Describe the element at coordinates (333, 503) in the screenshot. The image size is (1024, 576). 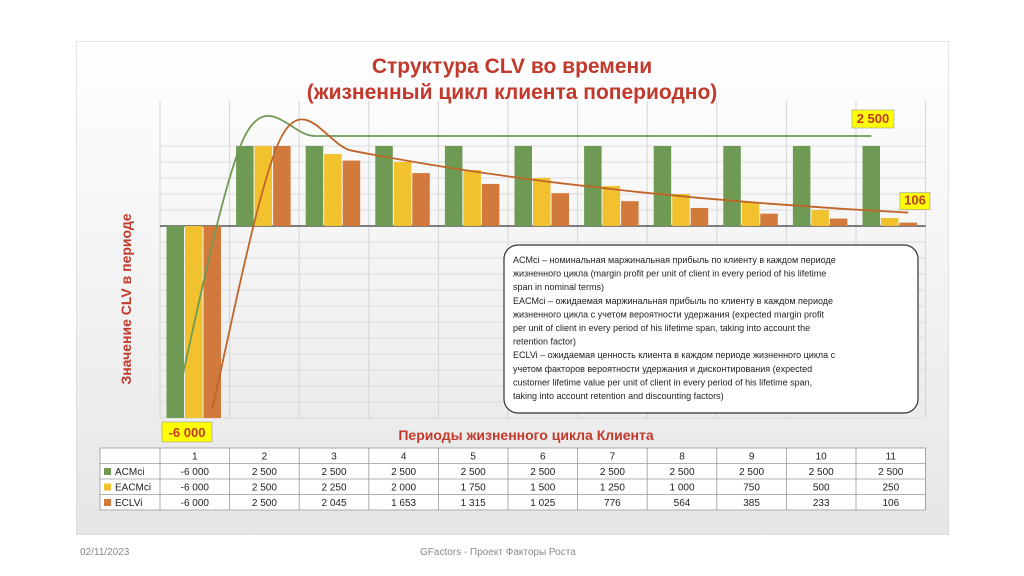
I see `table-cell: 2 045` at that location.